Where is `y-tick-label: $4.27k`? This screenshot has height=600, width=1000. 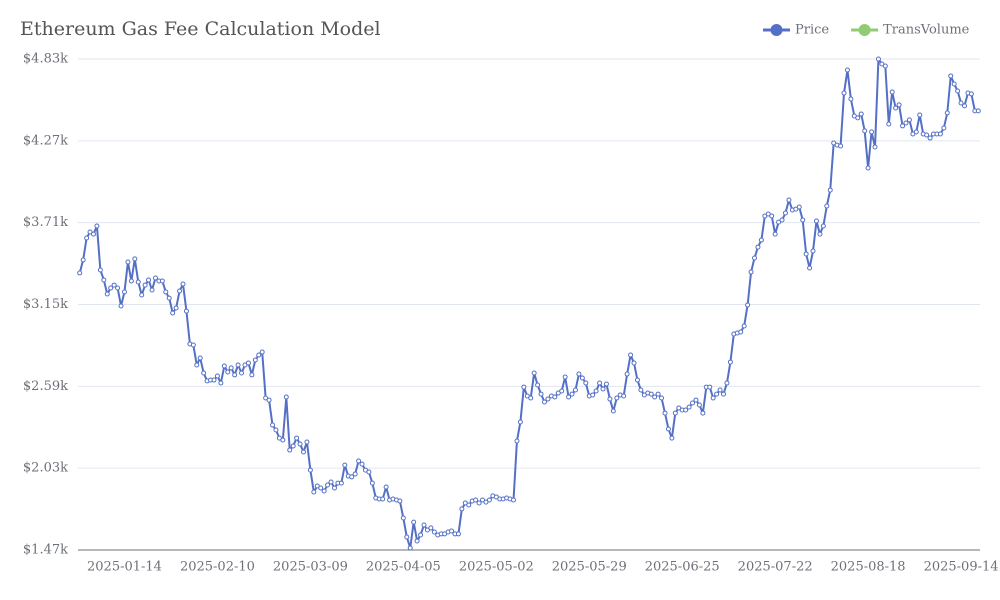 y-tick-label: $4.27k is located at coordinates (45, 140).